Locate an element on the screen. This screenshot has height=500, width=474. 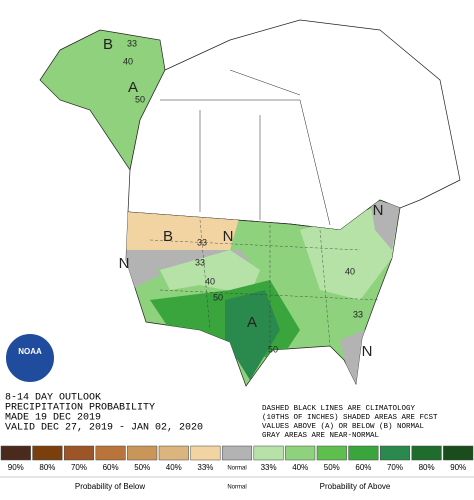
logo-text: NOAA is located at coordinates (30, 351).